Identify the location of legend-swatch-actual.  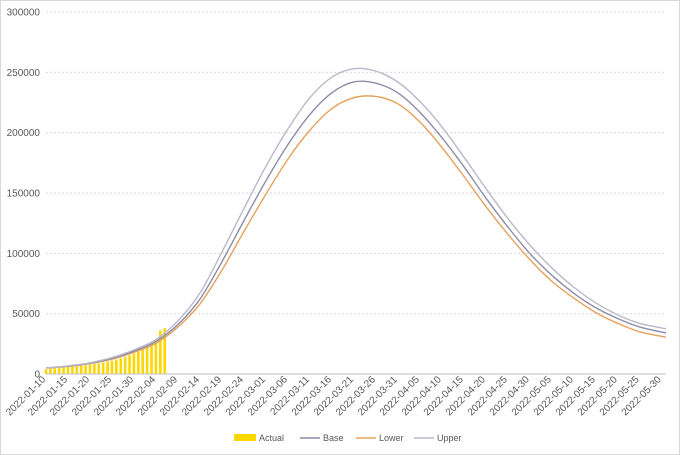
(245, 437).